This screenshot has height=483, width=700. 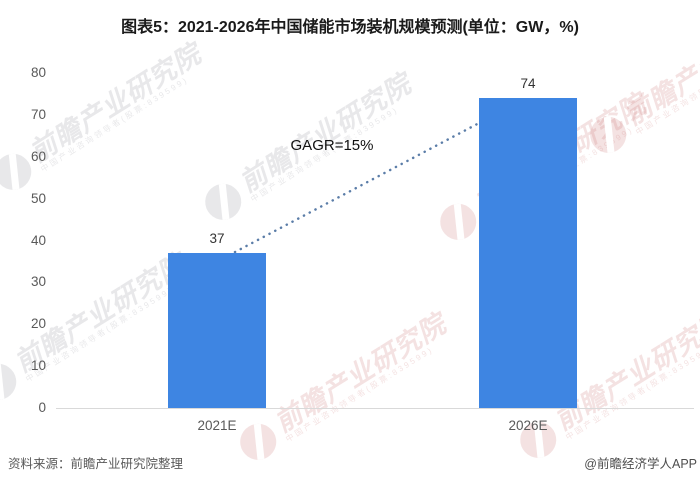 I want to click on y-tick-label: 80, so click(x=38, y=72).